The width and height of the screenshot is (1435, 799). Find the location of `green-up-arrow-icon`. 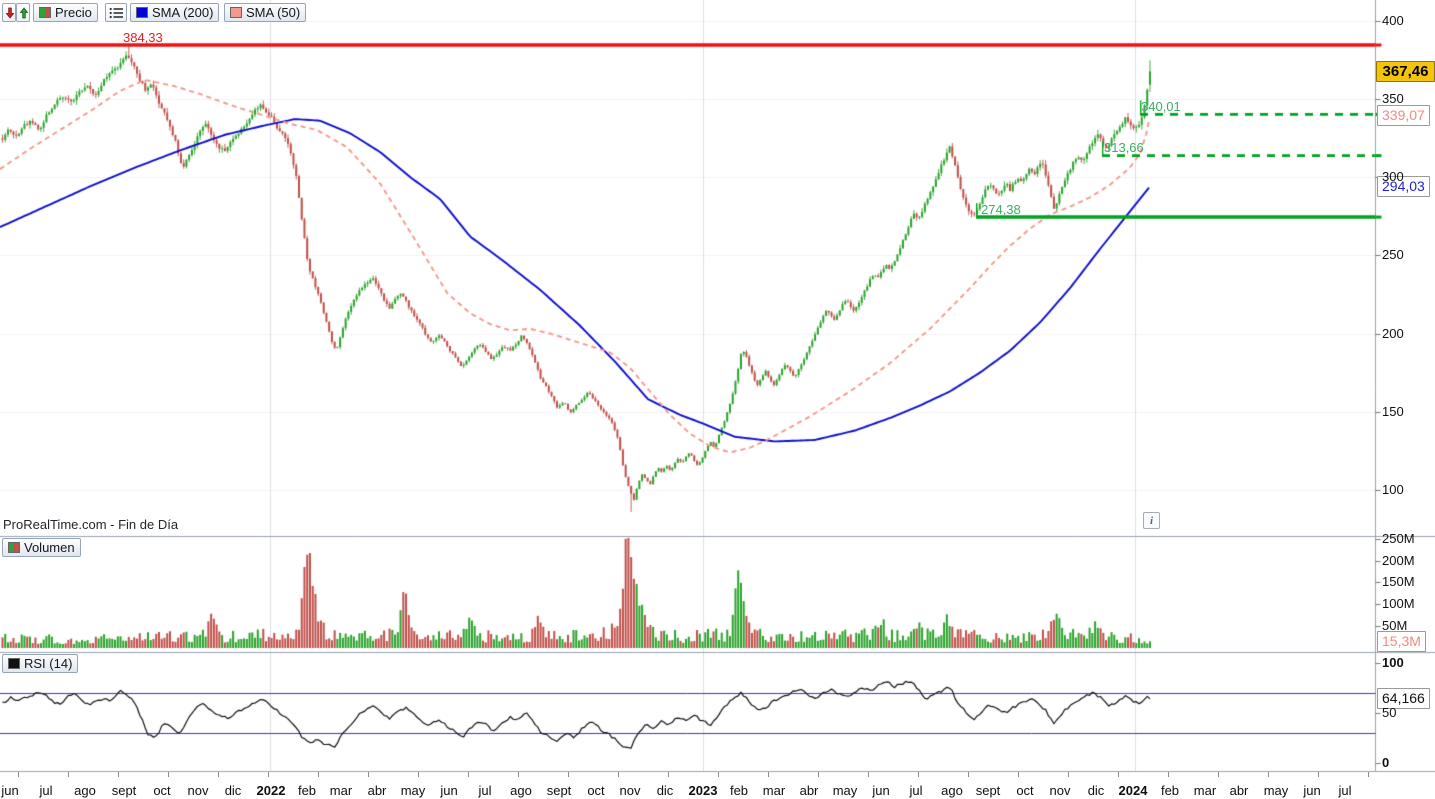

green-up-arrow-icon is located at coordinates (24, 13).